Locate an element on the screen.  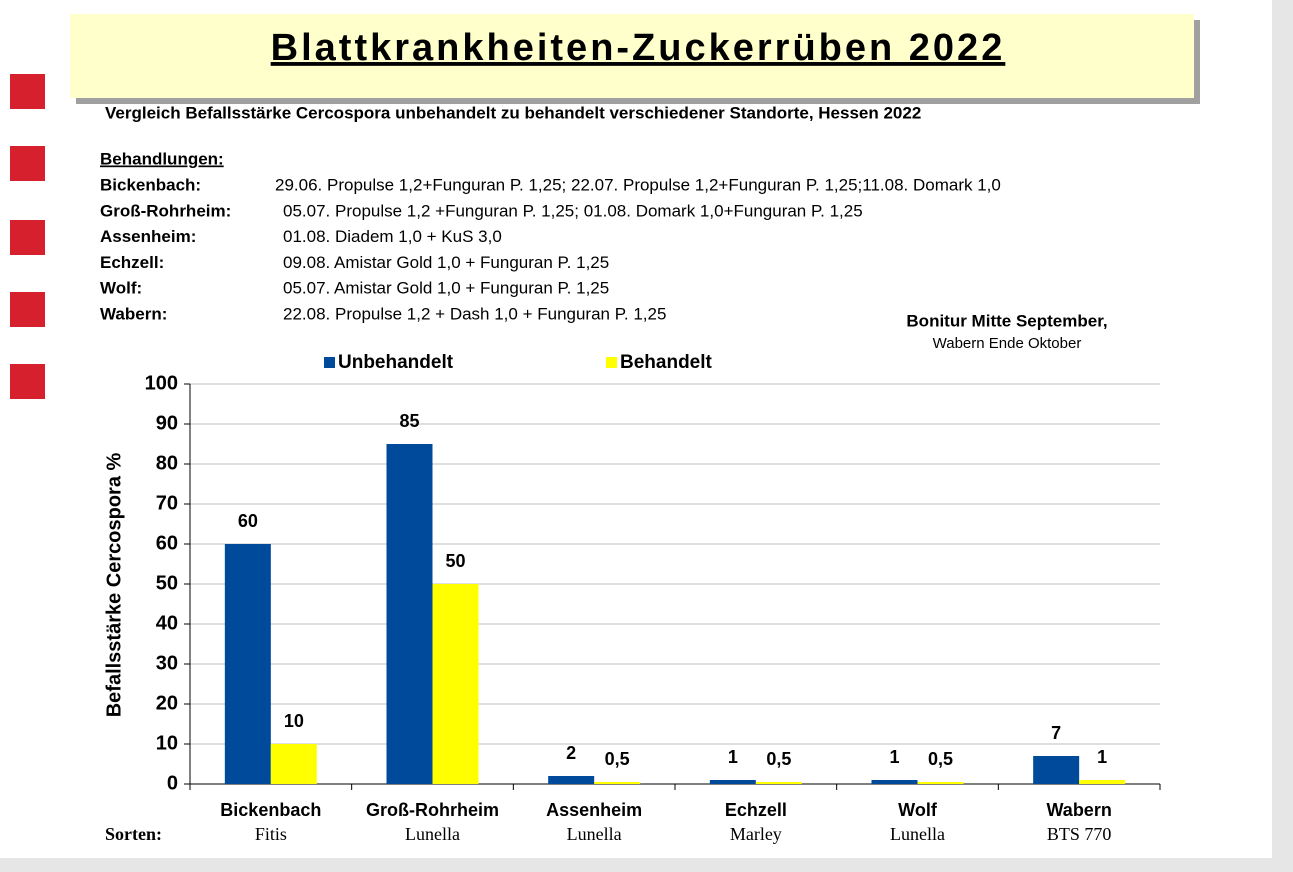
treatment-site: Echzell: is located at coordinates (132, 262).